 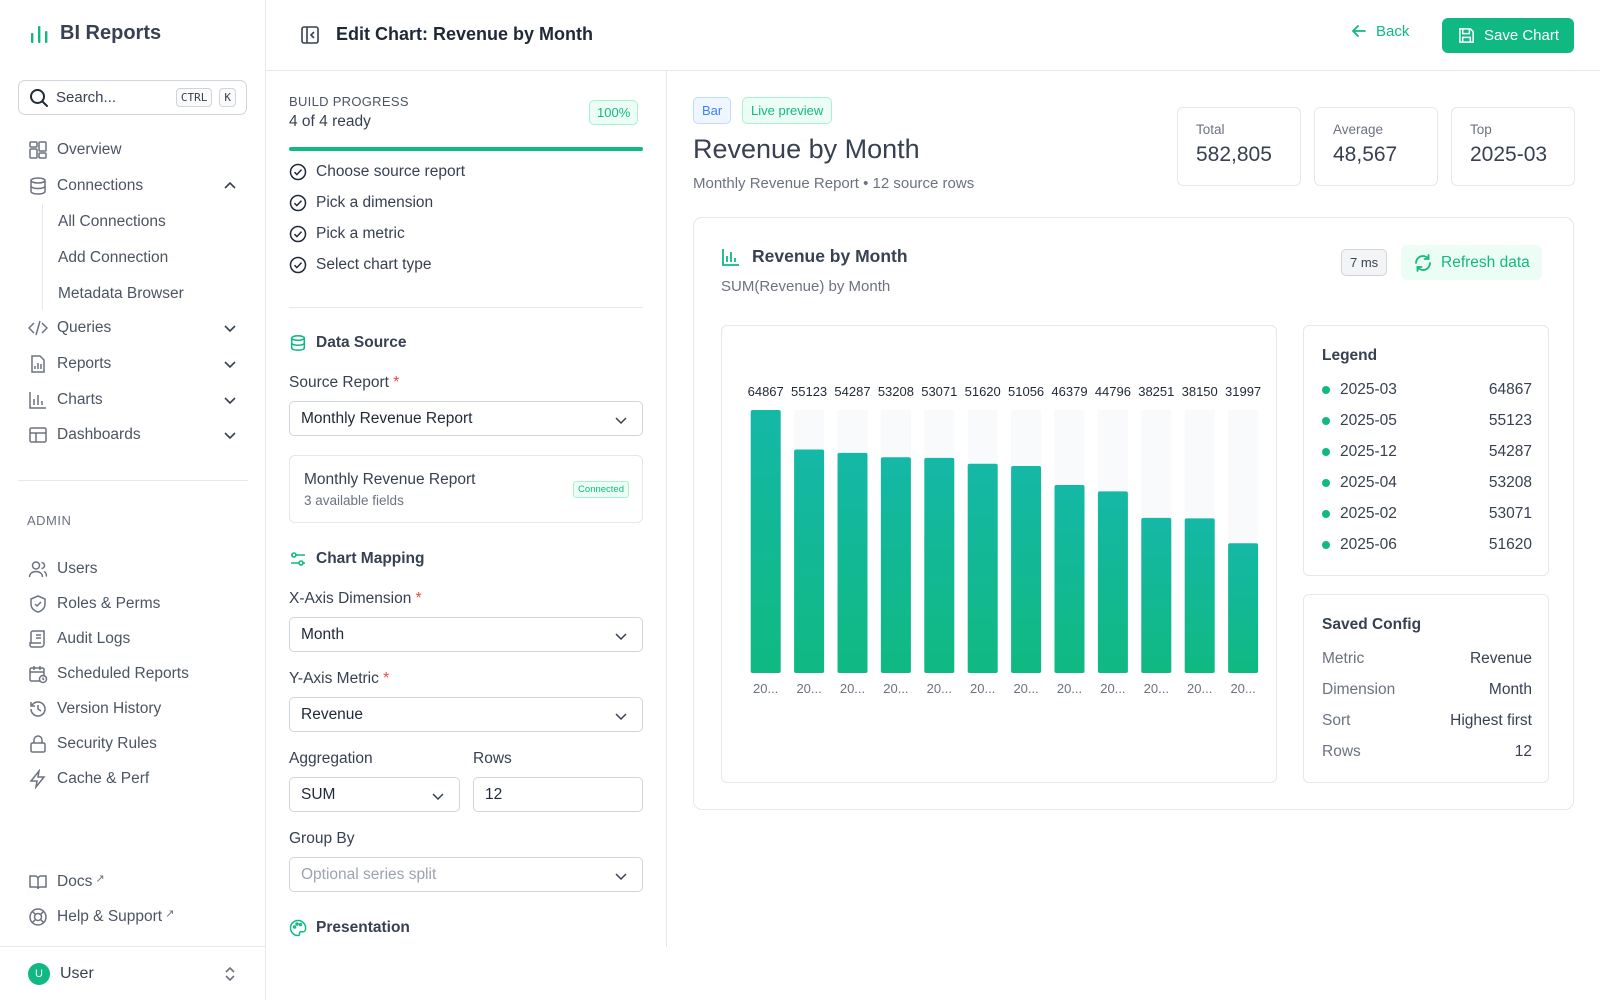 What do you see at coordinates (331, 758) in the screenshot?
I see `aggregation-label: Aggregation` at bounding box center [331, 758].